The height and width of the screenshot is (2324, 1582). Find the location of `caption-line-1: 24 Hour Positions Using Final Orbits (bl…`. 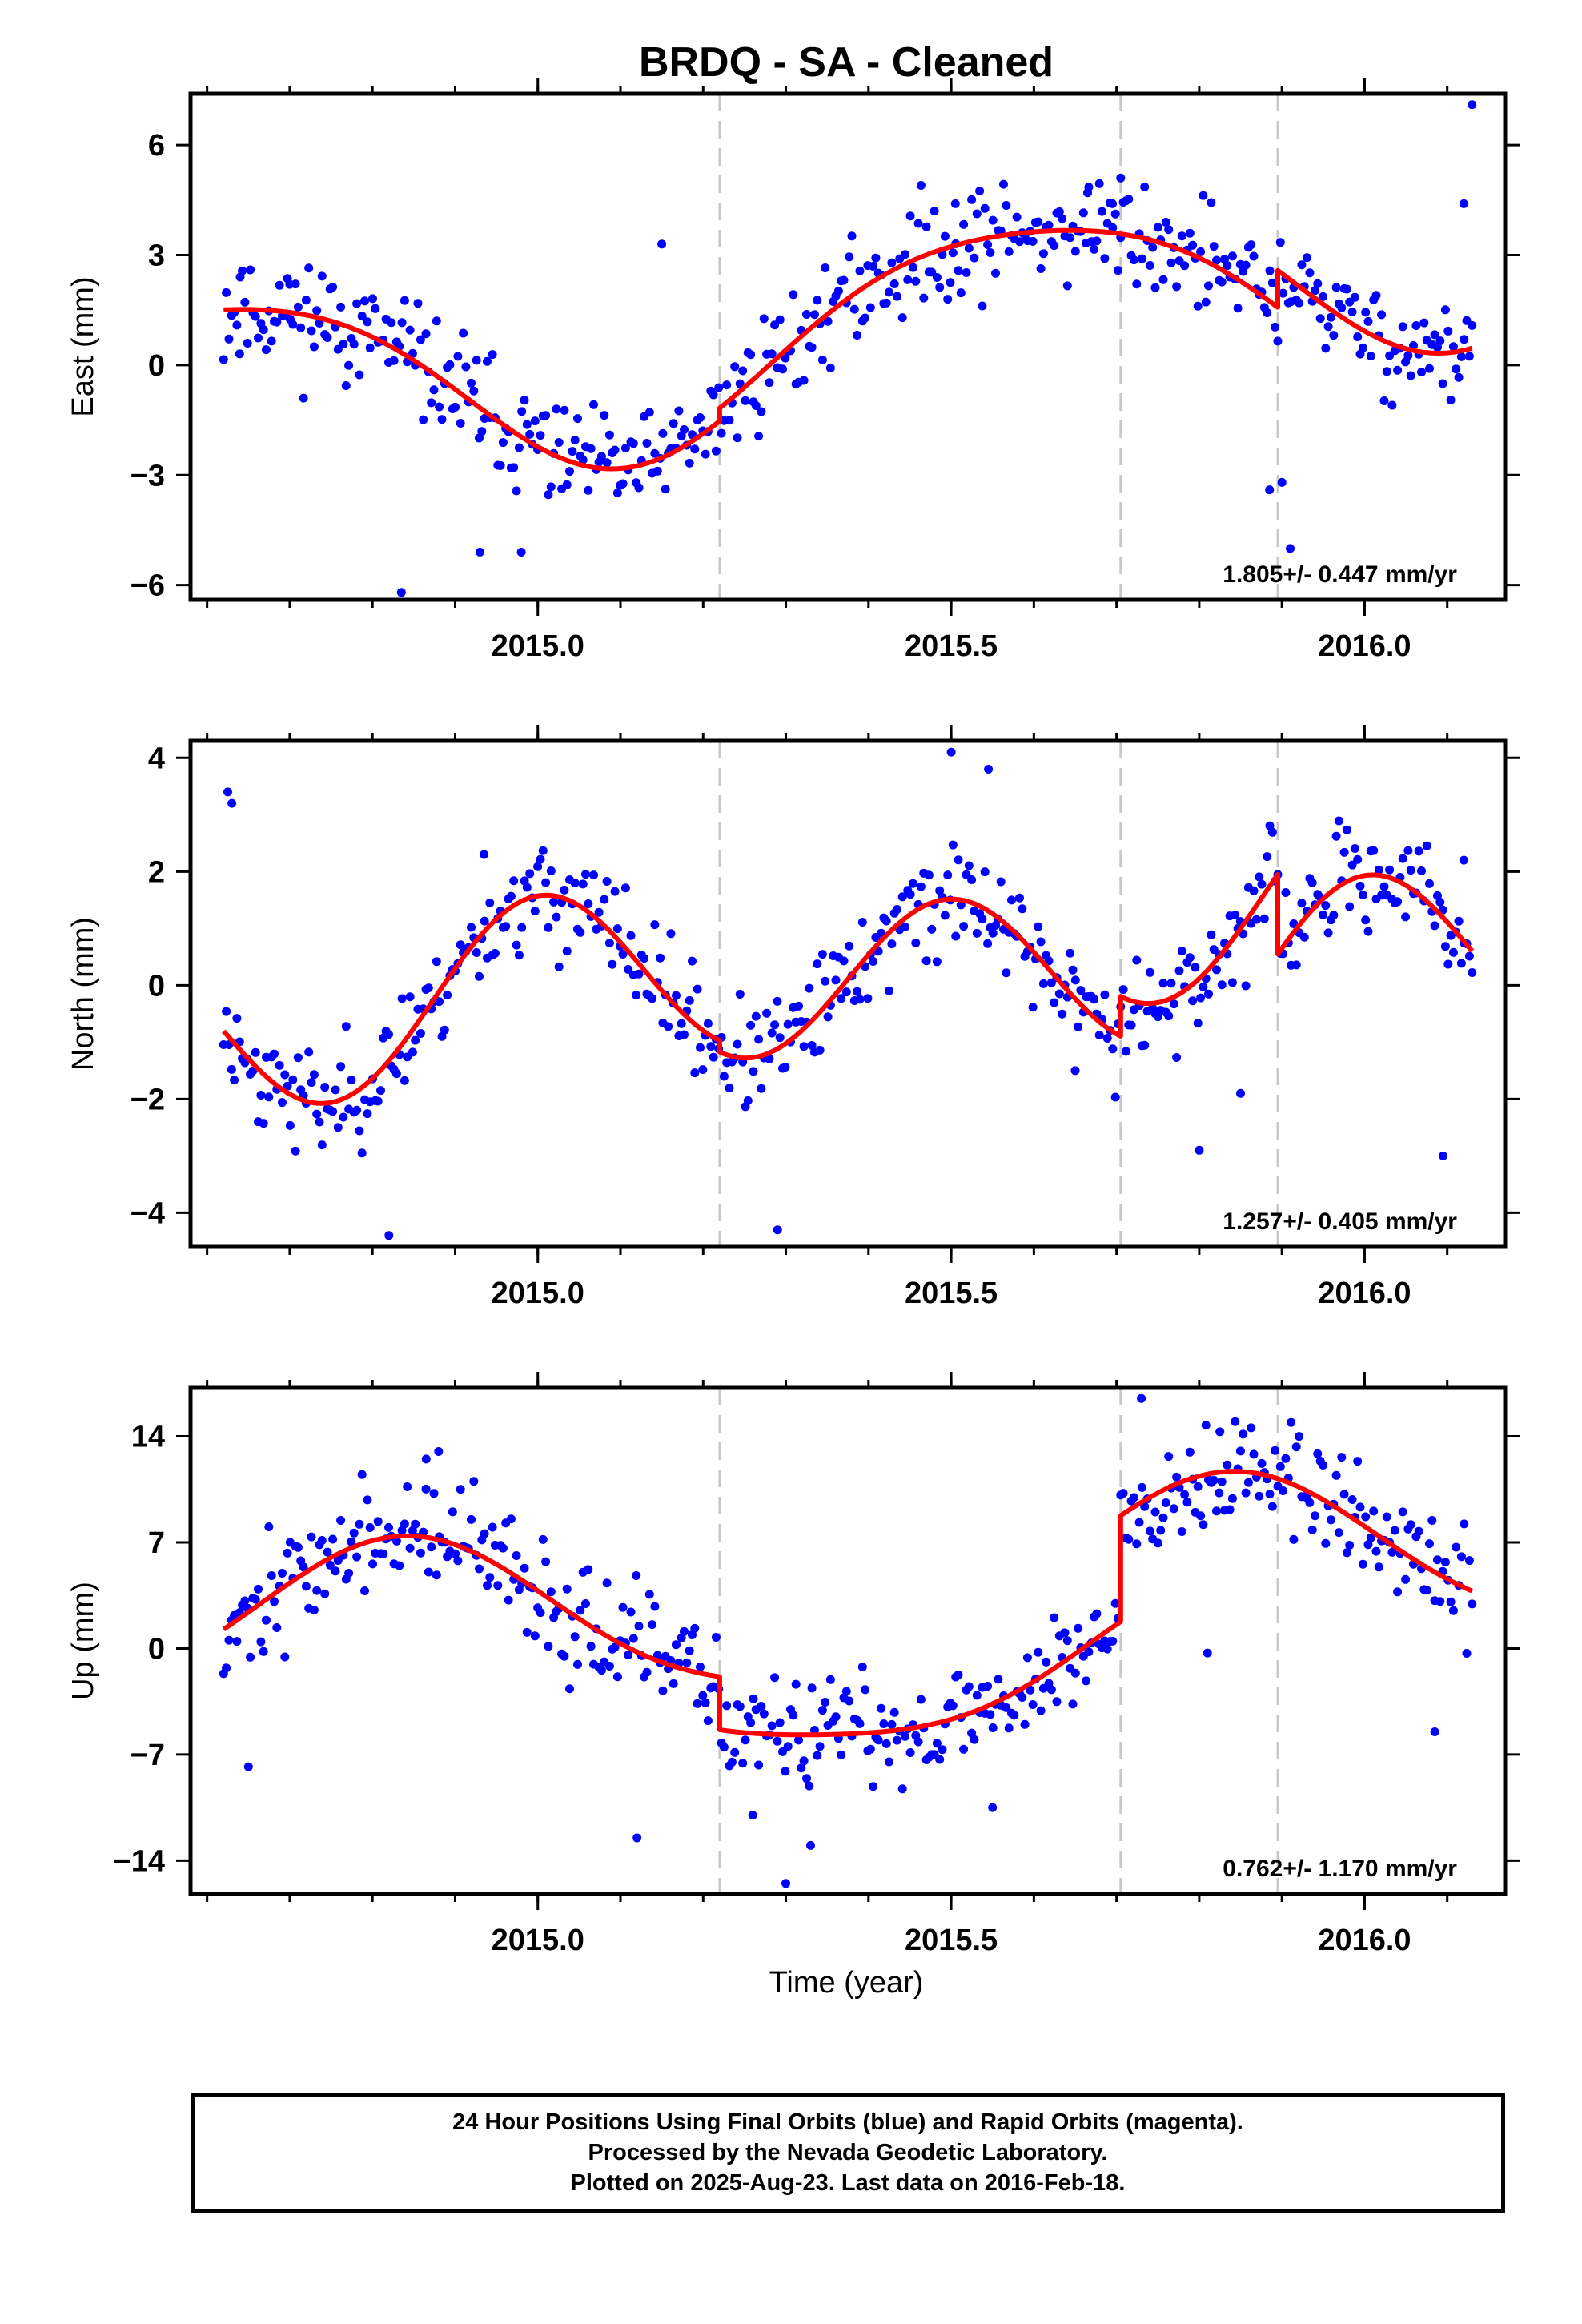

caption-line-1: 24 Hour Positions Using Final Orbits (bl… is located at coordinates (847, 2122).